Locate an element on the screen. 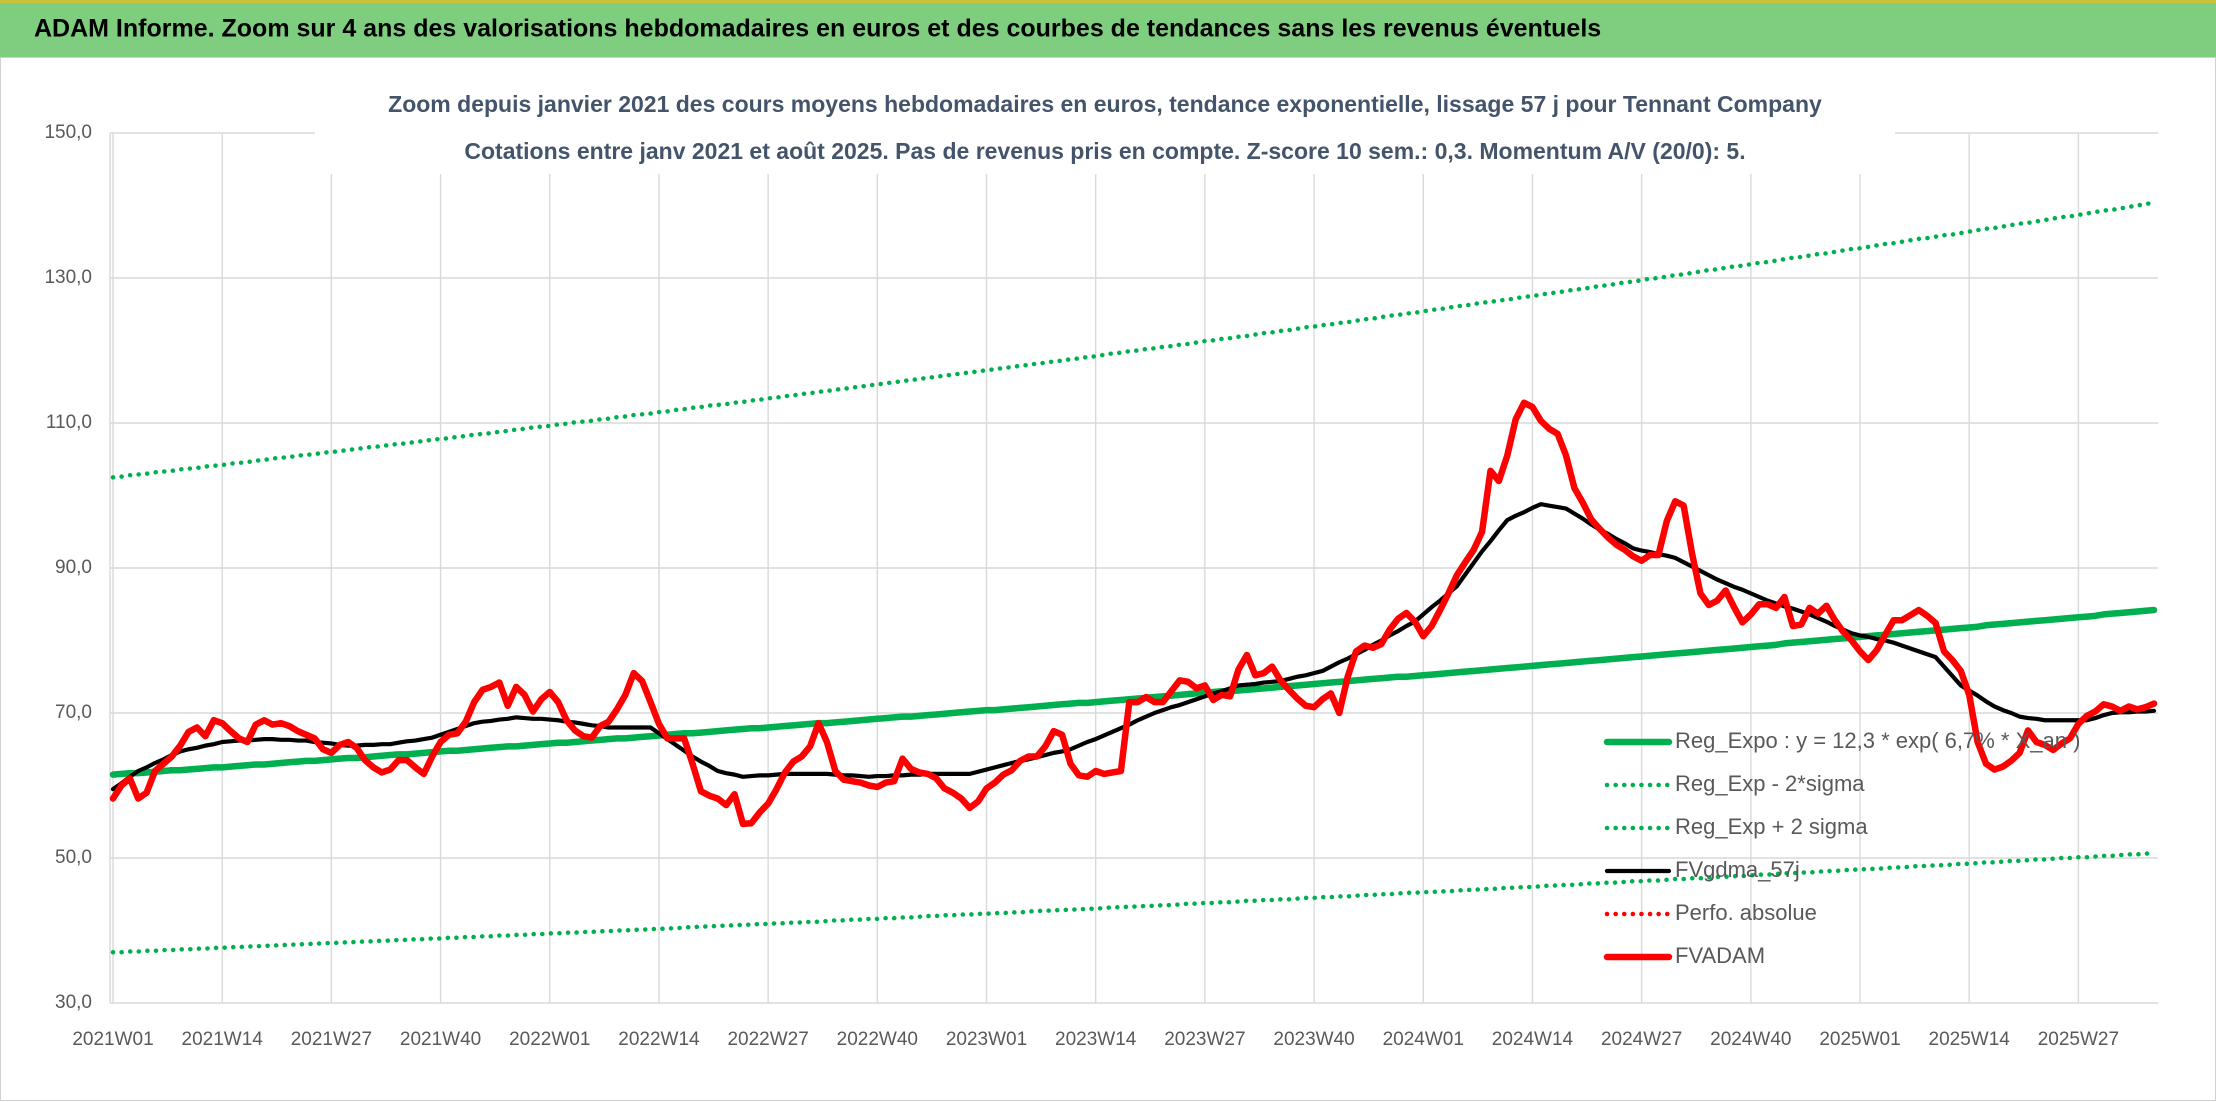  title-background is located at coordinates (1105, 130).